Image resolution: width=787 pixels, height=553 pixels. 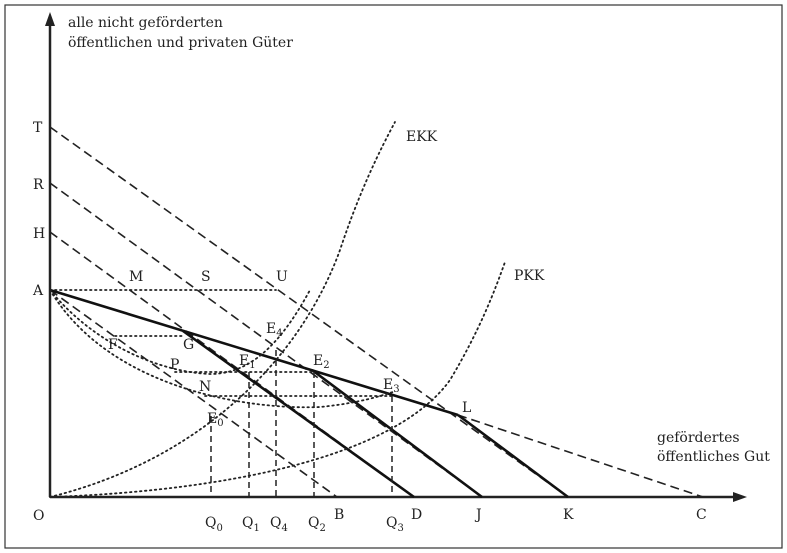 What do you see at coordinates (422, 137) in the screenshot?
I see `label-EKK: EKK` at bounding box center [422, 137].